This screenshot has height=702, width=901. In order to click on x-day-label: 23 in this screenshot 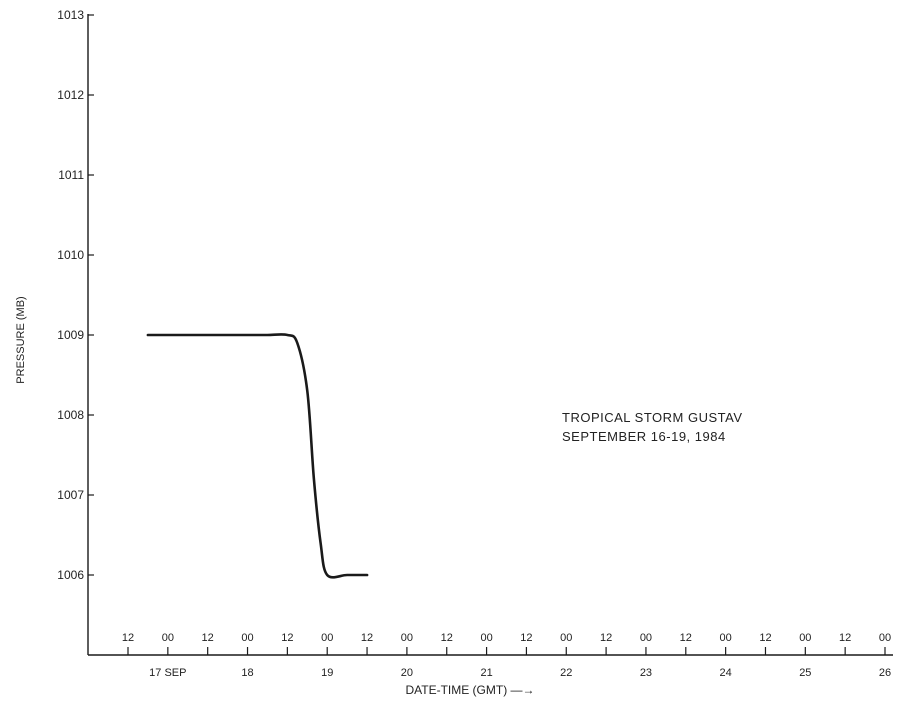, I will do `click(646, 673)`.